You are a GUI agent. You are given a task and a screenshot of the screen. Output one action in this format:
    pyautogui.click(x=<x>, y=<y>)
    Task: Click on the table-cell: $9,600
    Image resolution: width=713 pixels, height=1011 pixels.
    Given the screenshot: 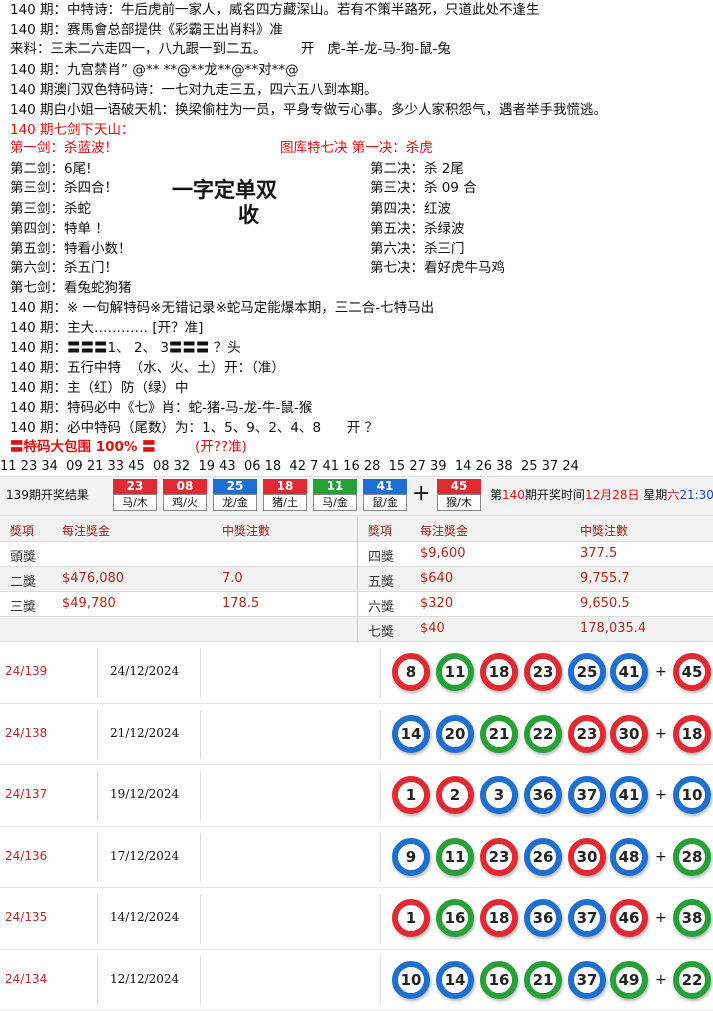 What is the action you would take?
    pyautogui.click(x=443, y=553)
    